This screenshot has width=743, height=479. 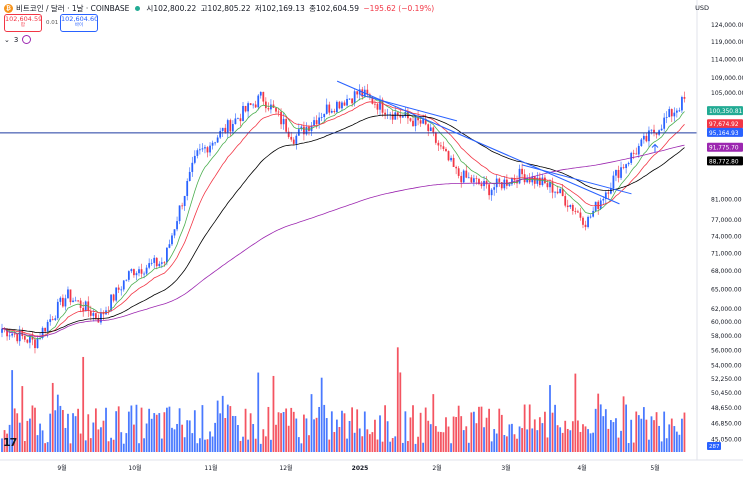 I want to click on indicator-visibility-icon, so click(x=27, y=39).